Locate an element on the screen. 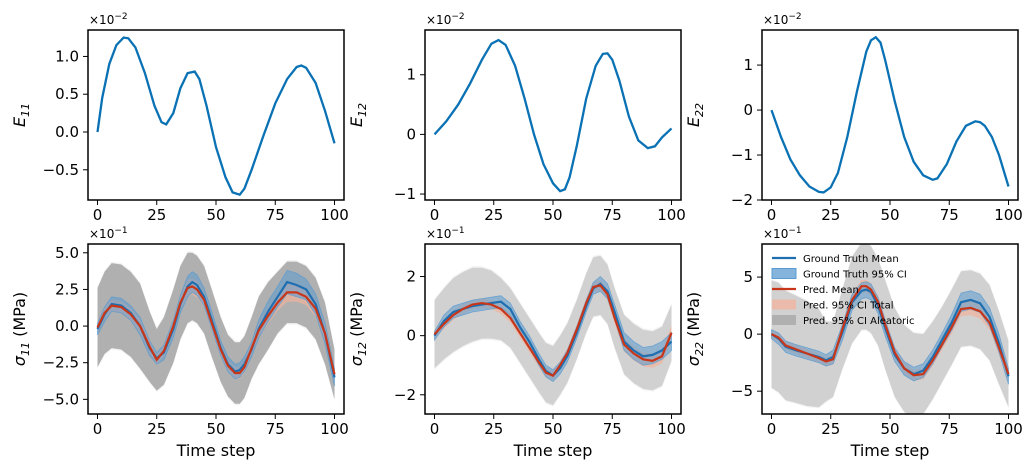 This screenshot has height=476, width=1031. y-axis-label-group: σ12 (MPa) is located at coordinates (358, 329).